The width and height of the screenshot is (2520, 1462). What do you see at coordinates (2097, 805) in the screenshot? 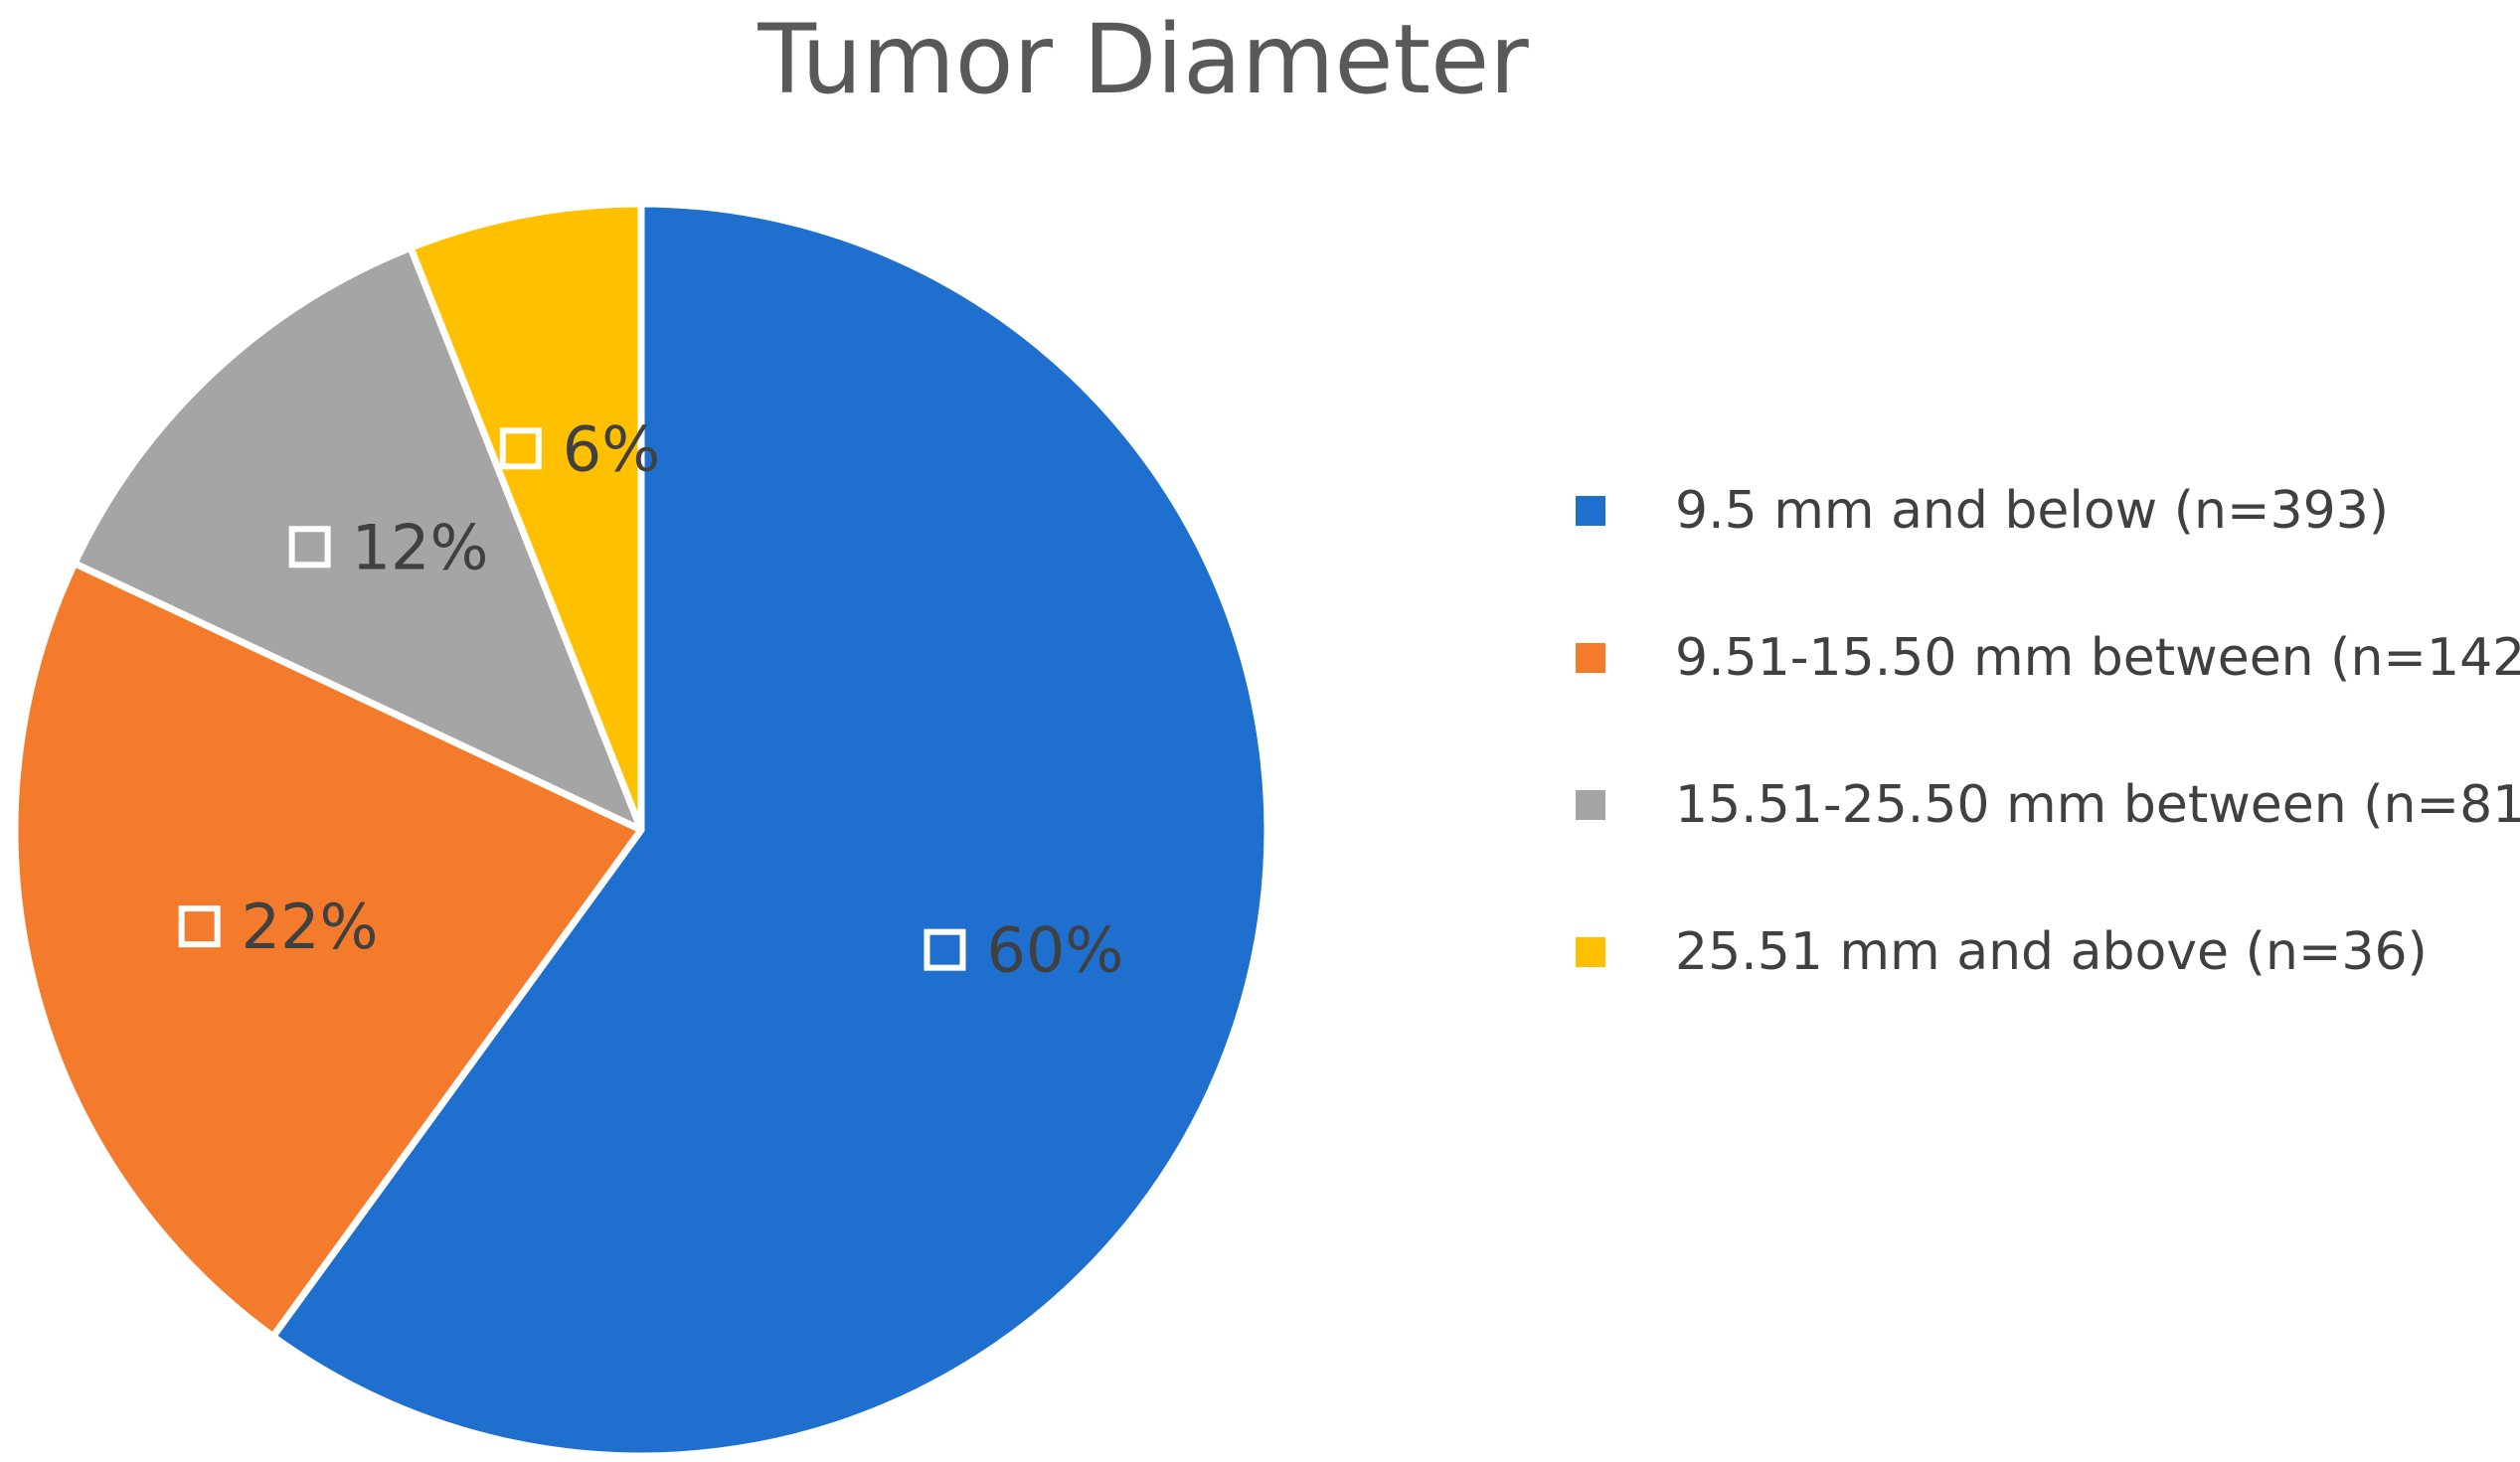
I see `legend-label: 15.51-25.50 mm between (n=81)` at bounding box center [2097, 805].